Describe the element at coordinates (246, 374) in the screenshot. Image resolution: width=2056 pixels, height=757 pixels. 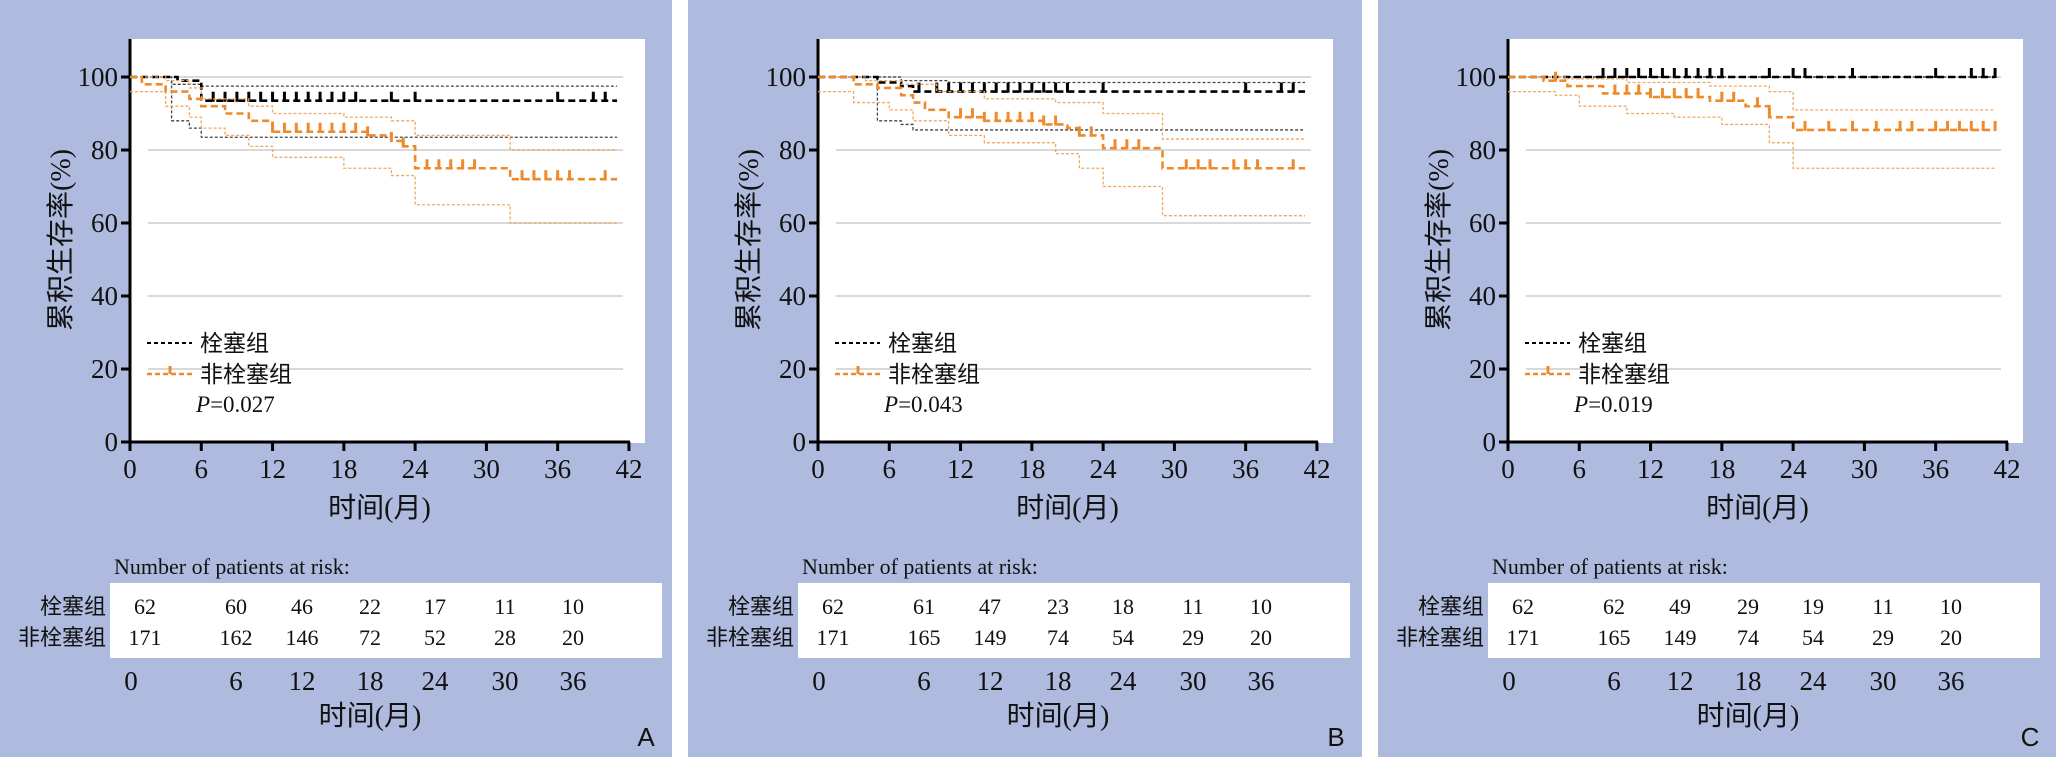
I see `legend-label-non-embolism: 非栓塞组` at that location.